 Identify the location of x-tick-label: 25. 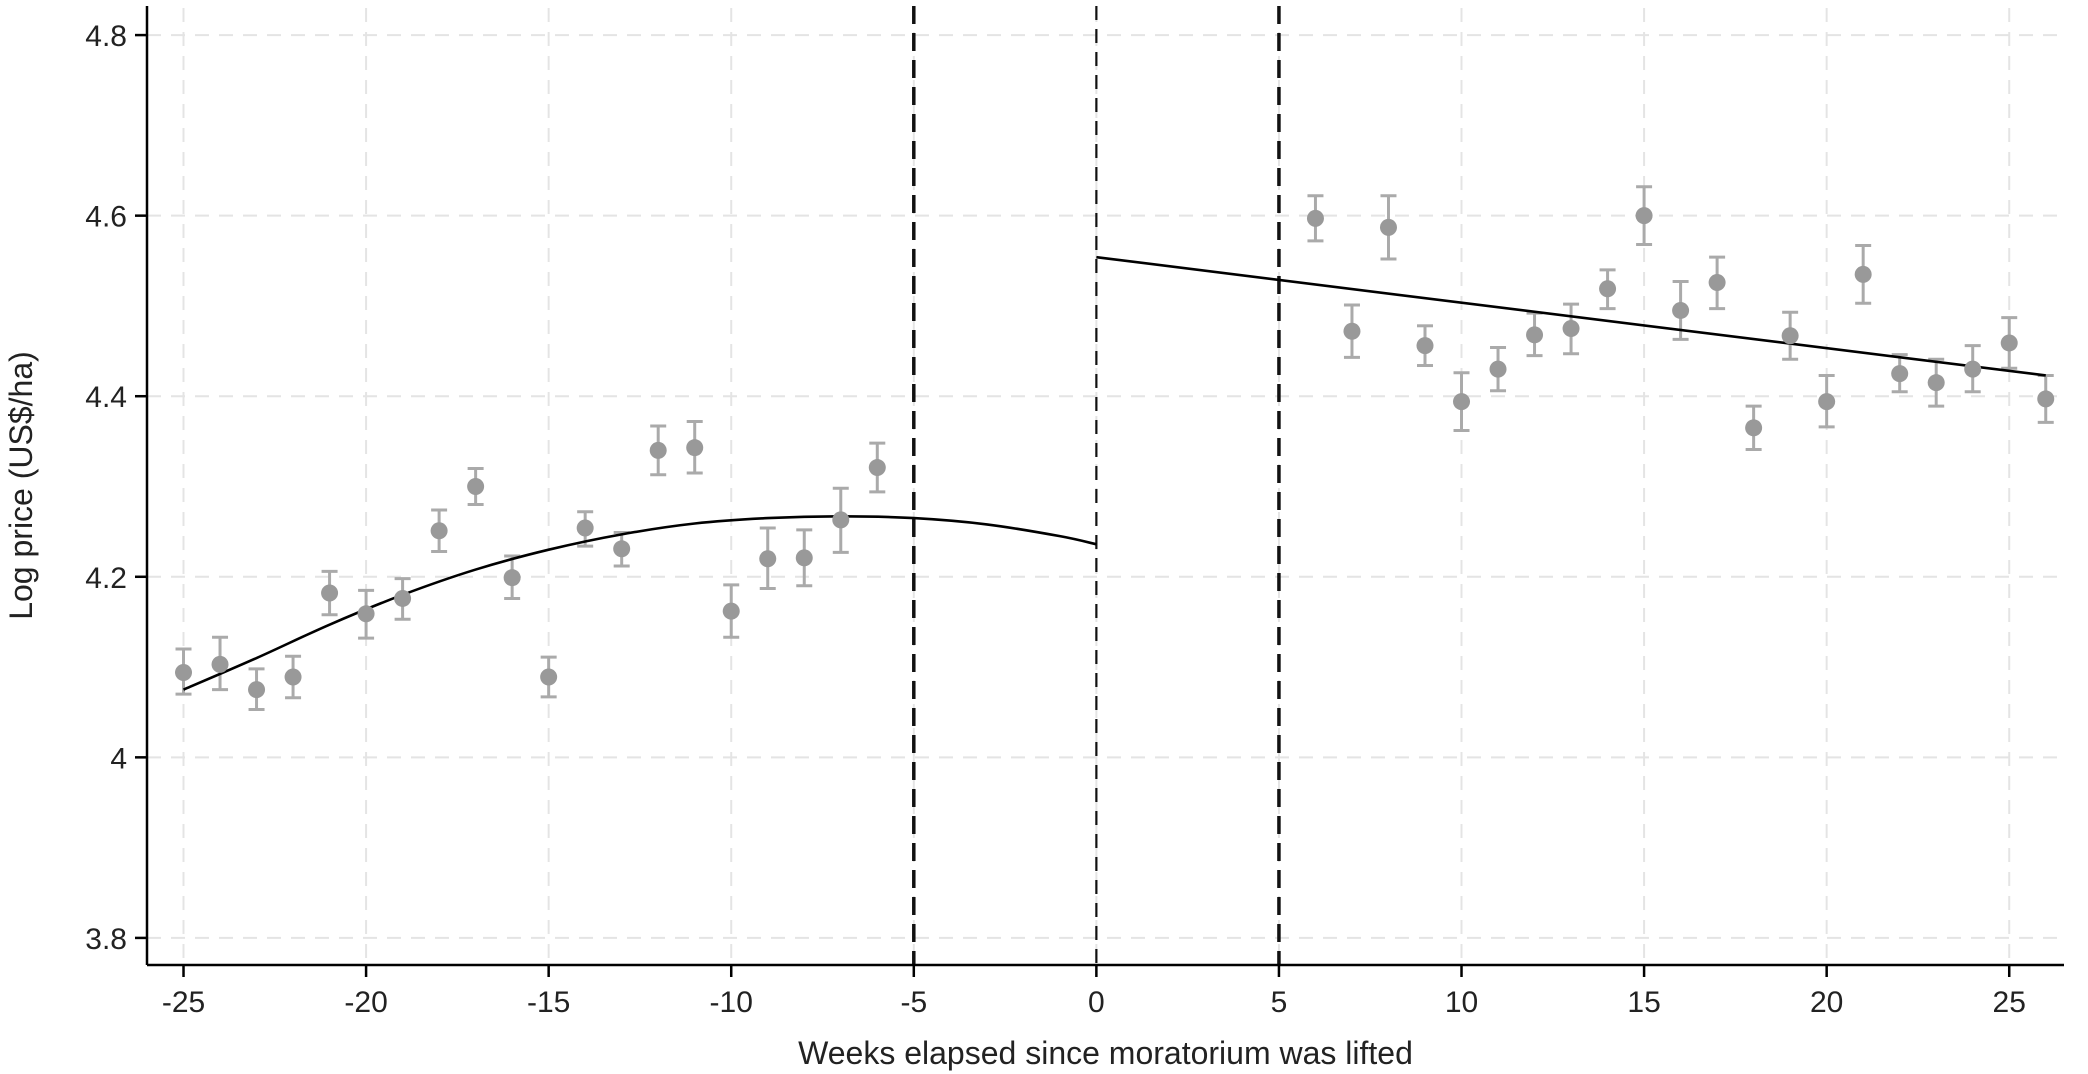
(2009, 1002).